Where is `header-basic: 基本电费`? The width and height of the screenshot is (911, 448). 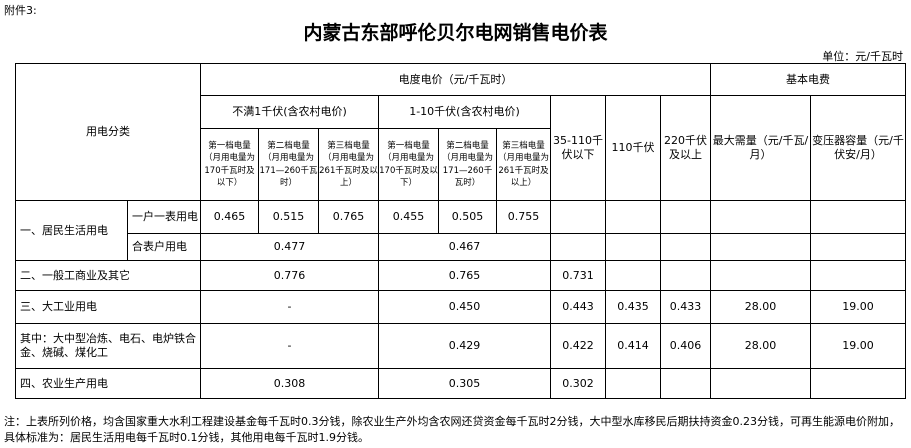
header-basic: 基本电费 is located at coordinates (808, 79).